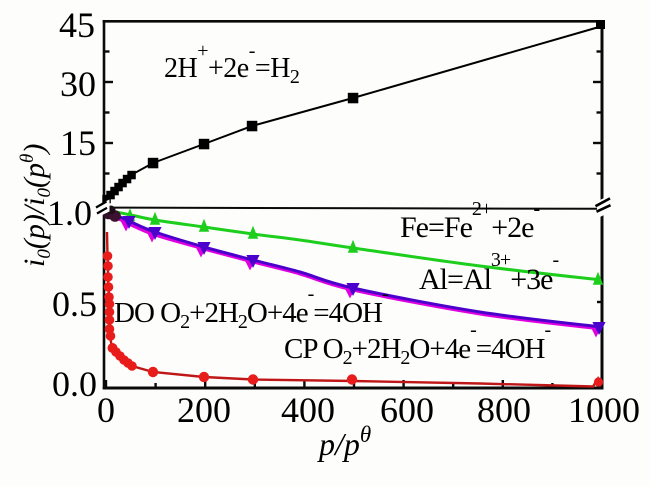 Image resolution: width=650 pixels, height=486 pixels. I want to click on svg-text: 0.5, so click(74, 304).